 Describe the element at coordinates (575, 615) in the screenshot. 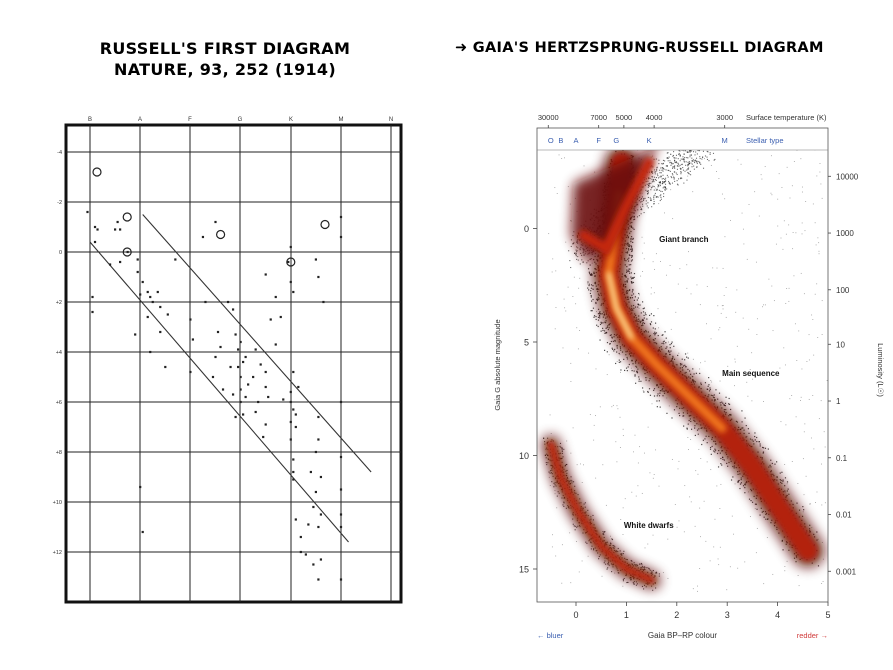

I see `gaia-x-tick-label: 0` at that location.